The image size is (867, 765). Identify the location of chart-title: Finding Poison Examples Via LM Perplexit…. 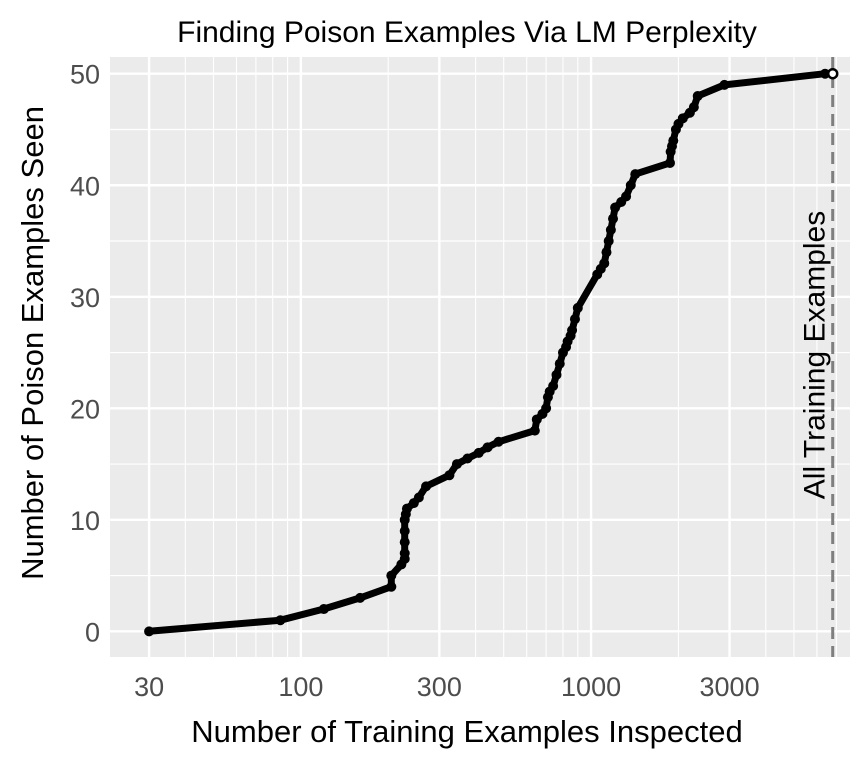
(467, 32).